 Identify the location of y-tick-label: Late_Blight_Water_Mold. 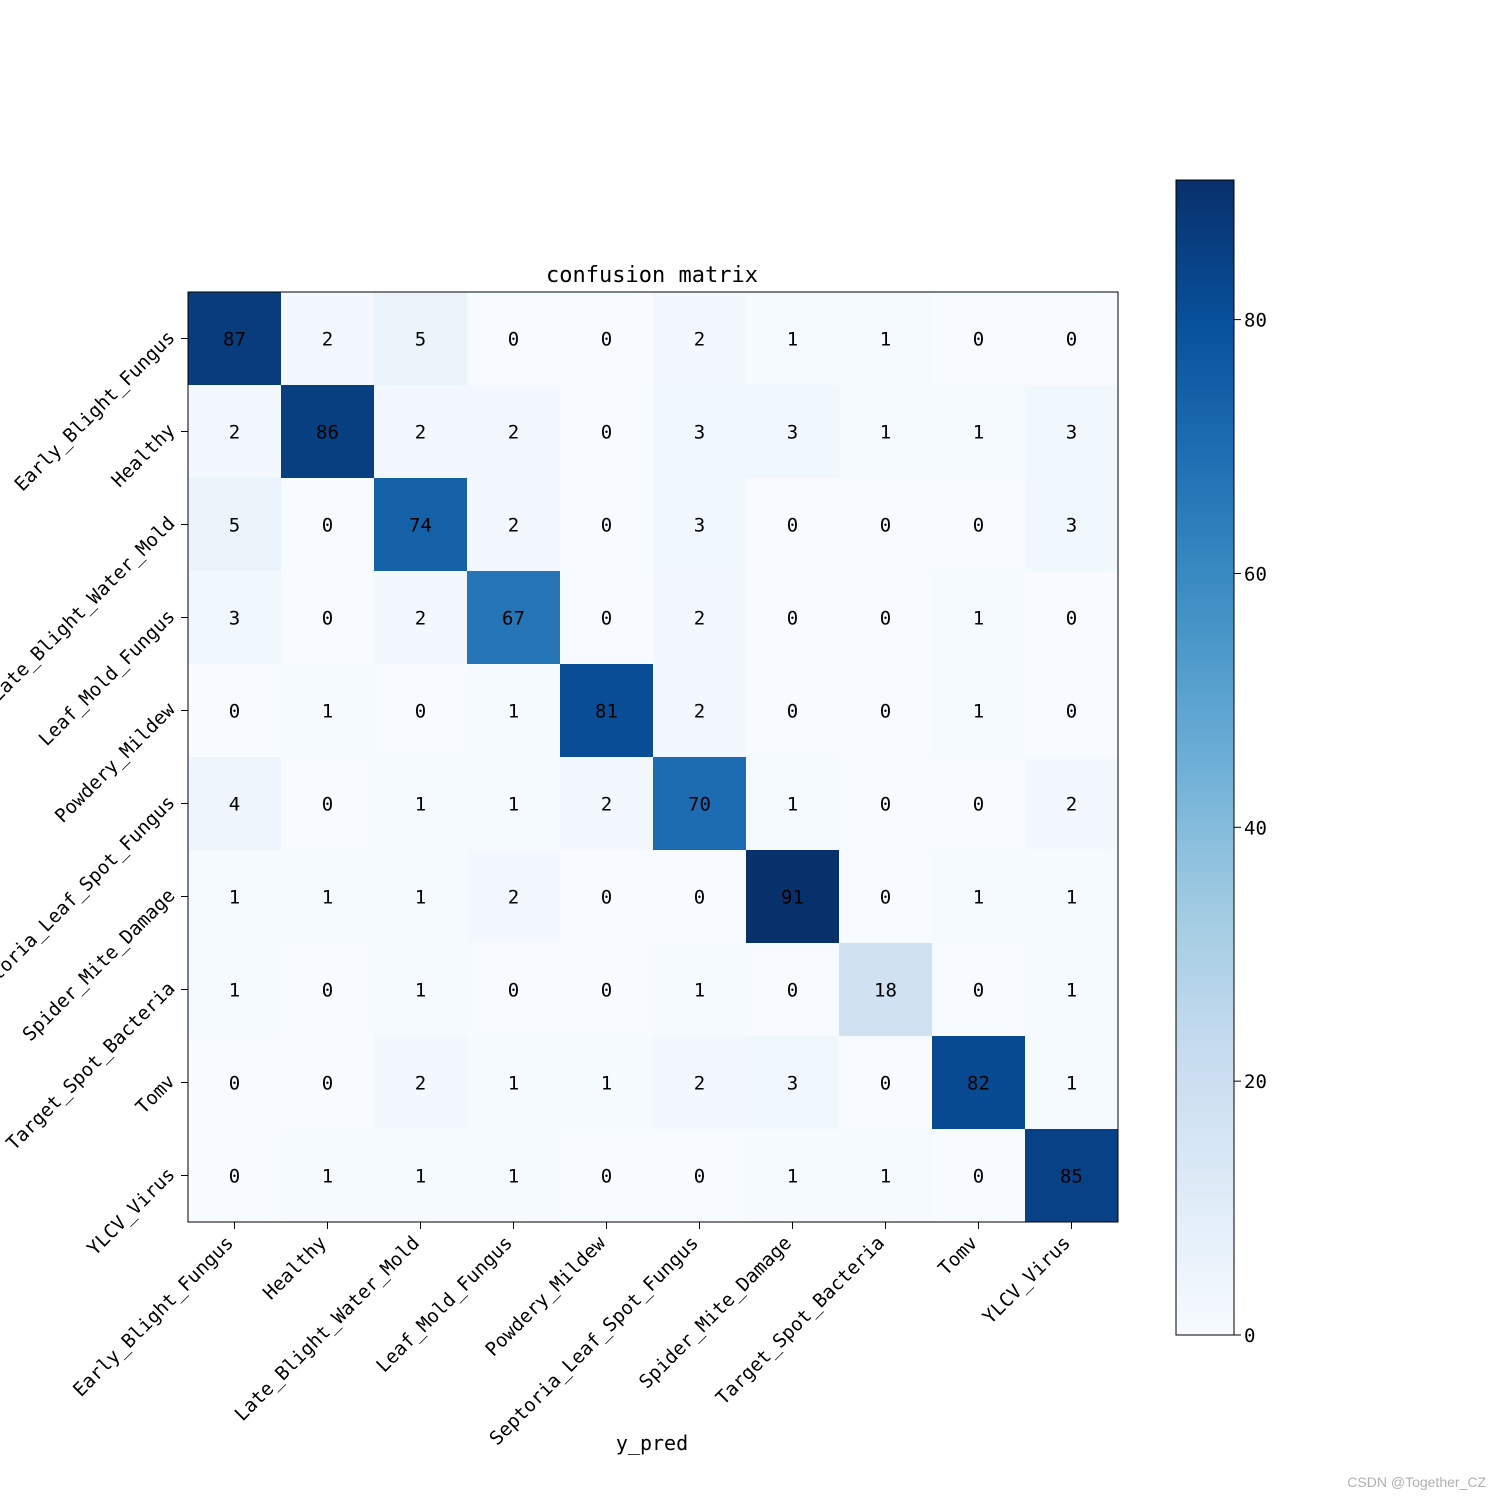
(90, 609).